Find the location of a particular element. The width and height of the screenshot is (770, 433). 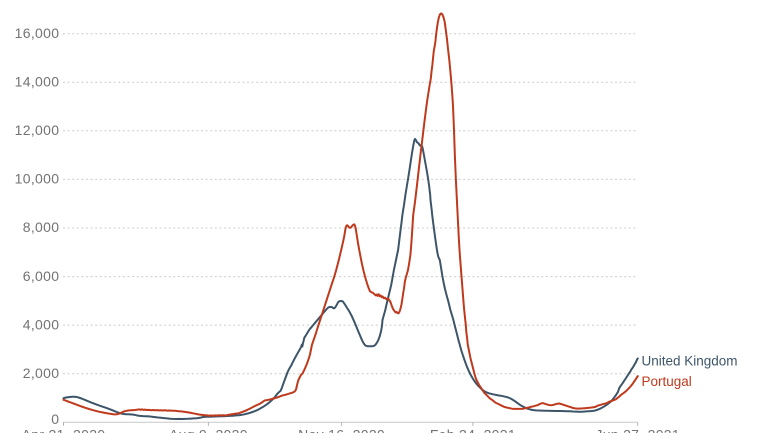

svg-text: 4,000 is located at coordinates (41, 324).